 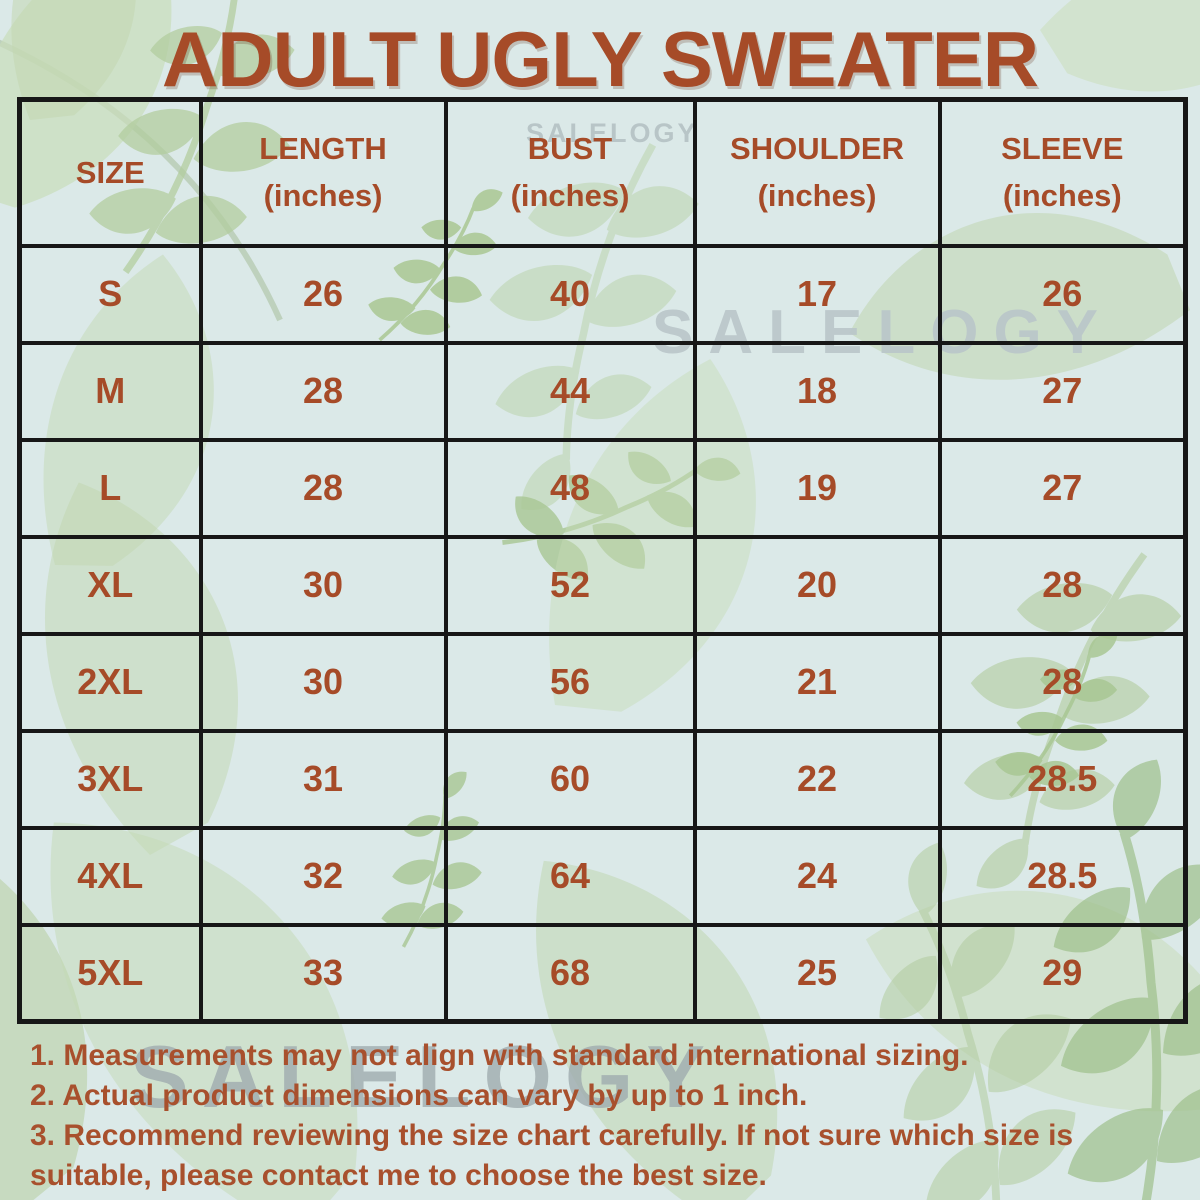 What do you see at coordinates (817, 294) in the screenshot?
I see `shoulder-cell: 17` at bounding box center [817, 294].